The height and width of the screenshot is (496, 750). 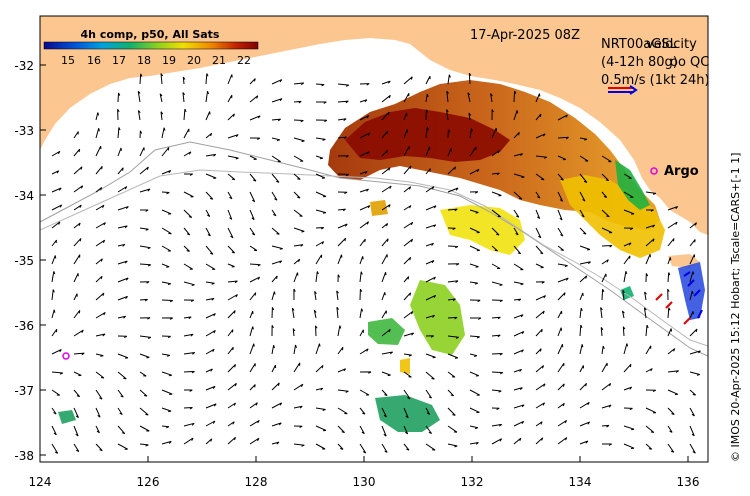 What do you see at coordinates (244, 60) in the screenshot?
I see `colorbar-tick-22: 22` at bounding box center [244, 60].